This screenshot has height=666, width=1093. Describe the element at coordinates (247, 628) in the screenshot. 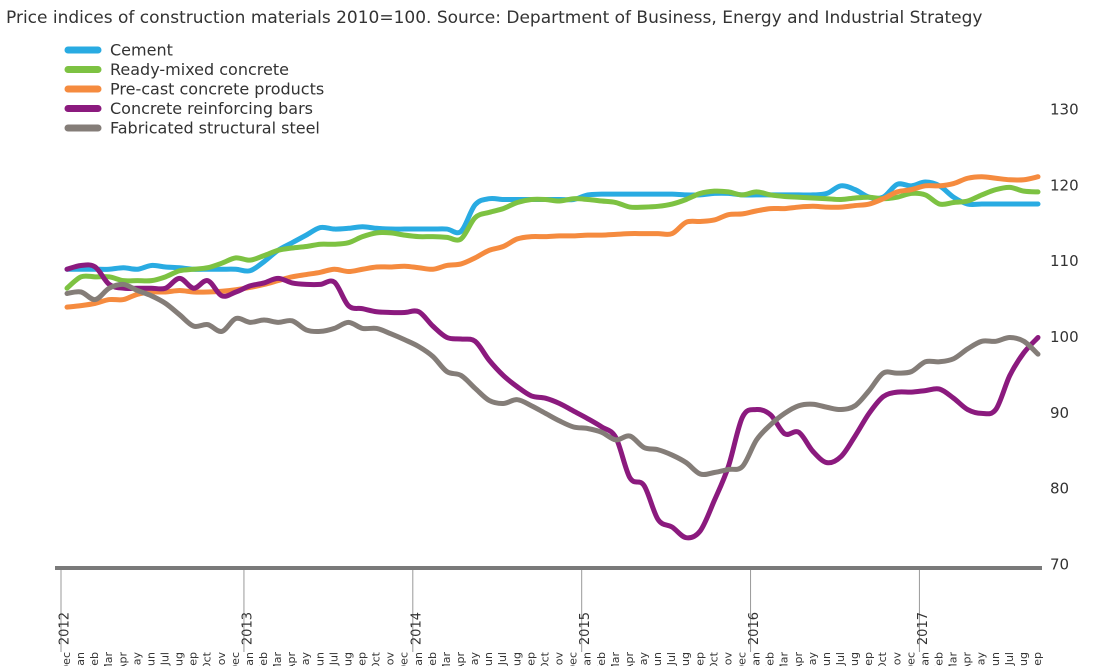

I see `year-label: 2013` at that location.